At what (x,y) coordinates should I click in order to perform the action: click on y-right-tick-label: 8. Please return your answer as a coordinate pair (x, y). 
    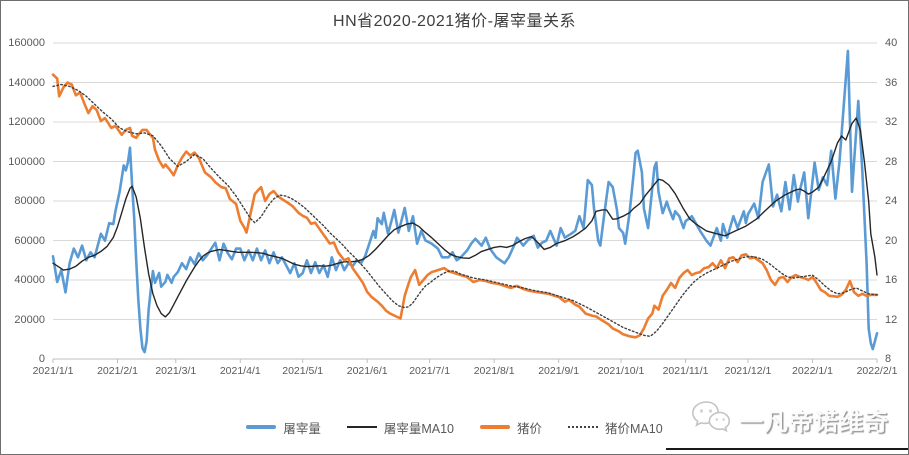
    Looking at the image, I should click on (888, 359).